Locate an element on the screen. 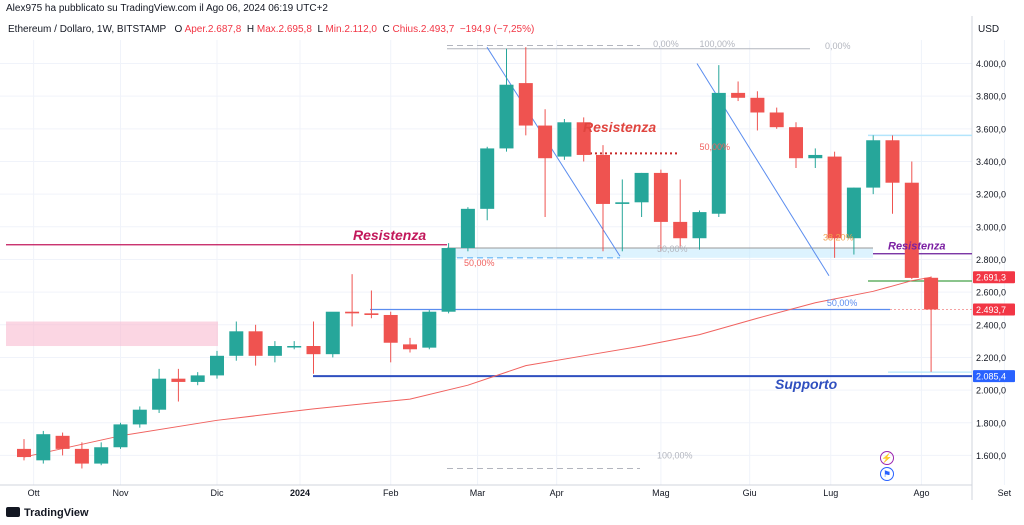 Image resolution: width=1024 pixels, height=525 pixels. x-tick-label: Feb is located at coordinates (391, 493).